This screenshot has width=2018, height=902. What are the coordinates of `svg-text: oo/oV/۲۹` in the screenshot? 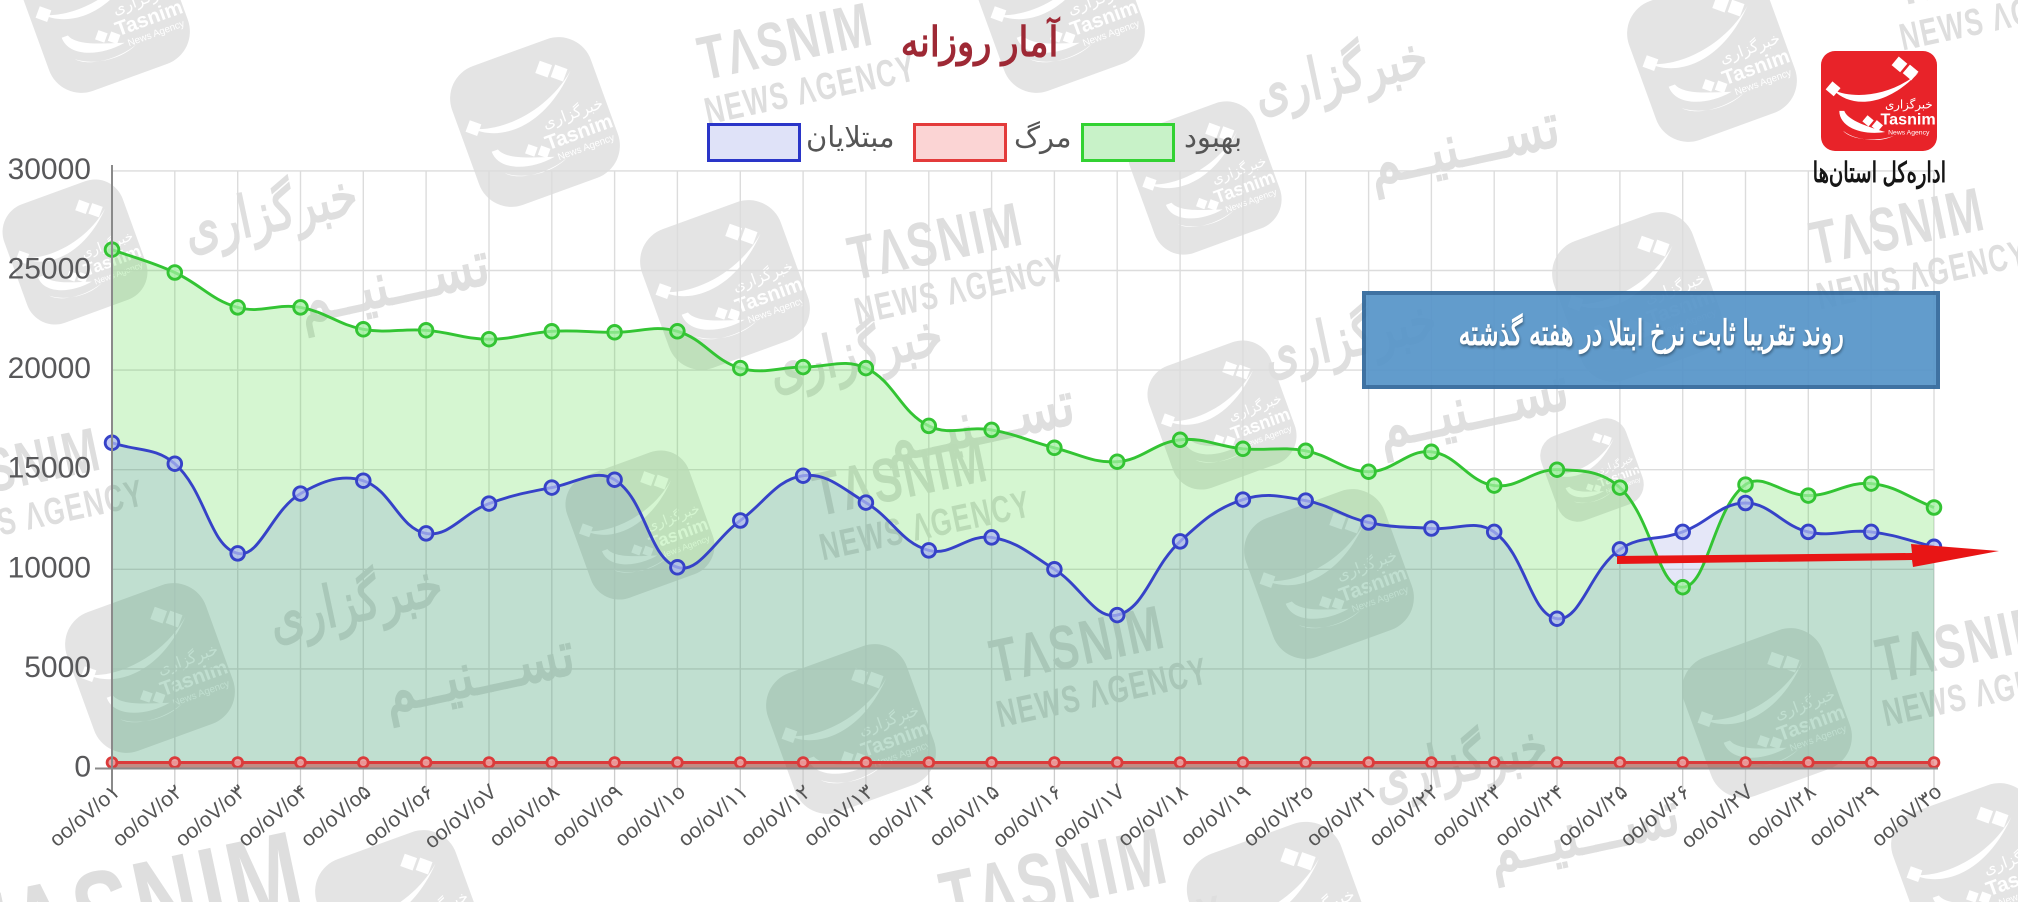 It's located at (1844, 815).